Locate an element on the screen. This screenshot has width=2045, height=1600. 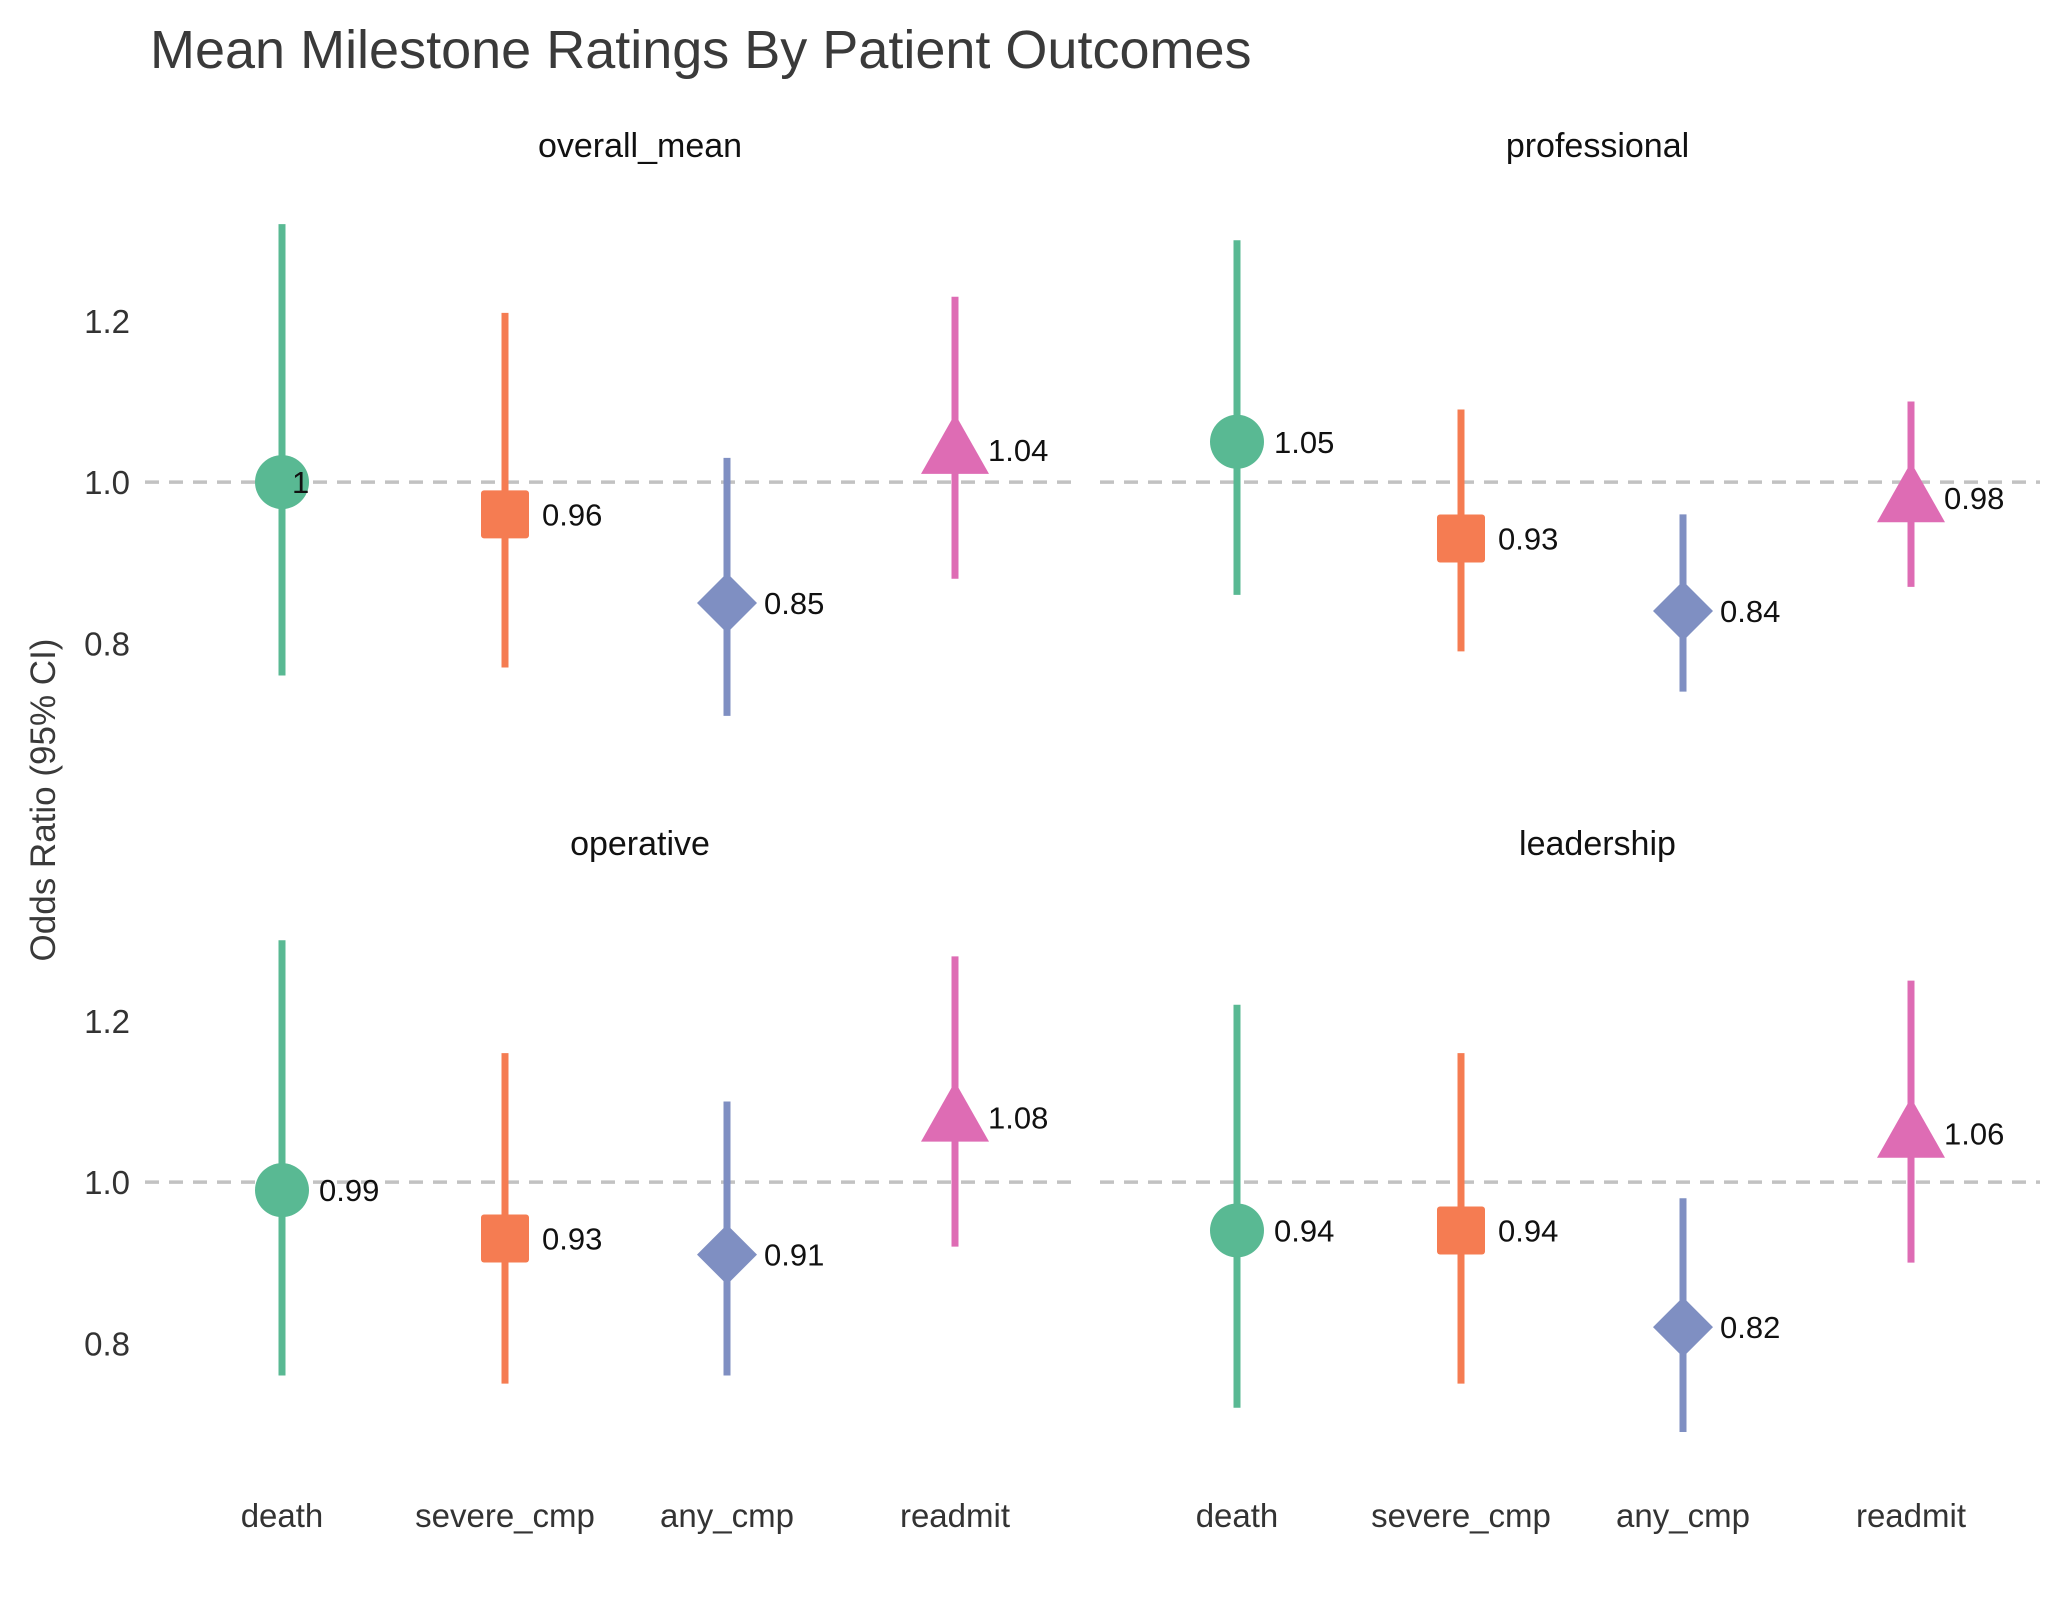
point-any-cmp: 0.91 is located at coordinates (760, 1238).